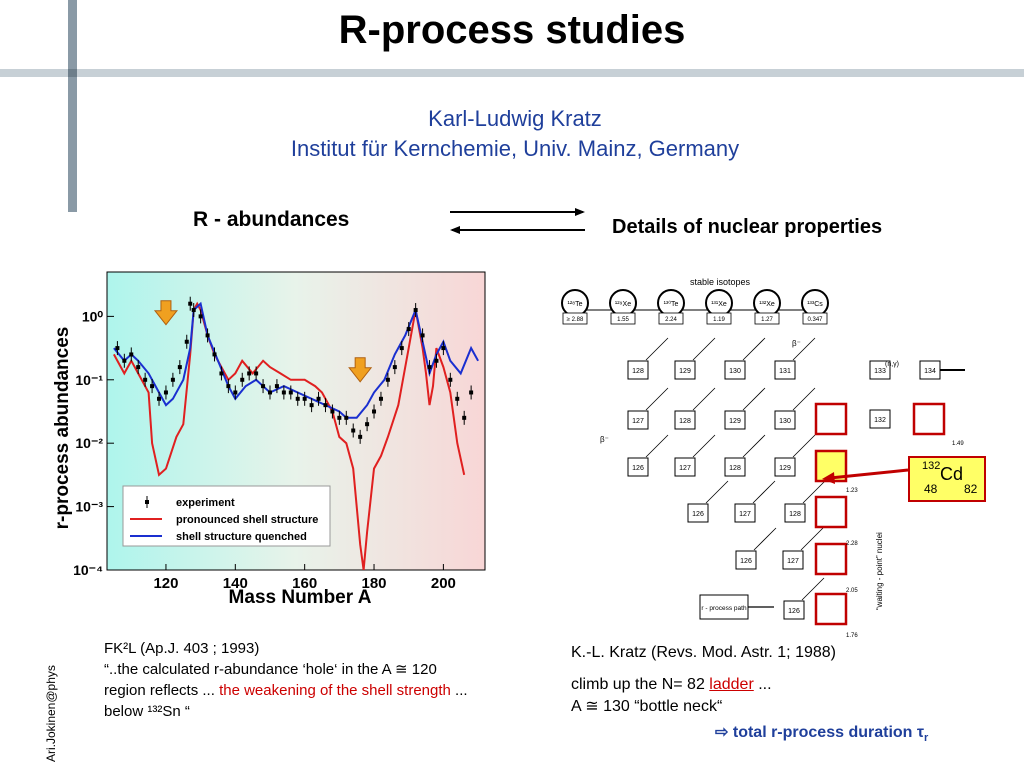 Image resolution: width=1024 pixels, height=768 pixels. Describe the element at coordinates (731, 684) in the screenshot. I see `ladder-link: ladder` at that location.